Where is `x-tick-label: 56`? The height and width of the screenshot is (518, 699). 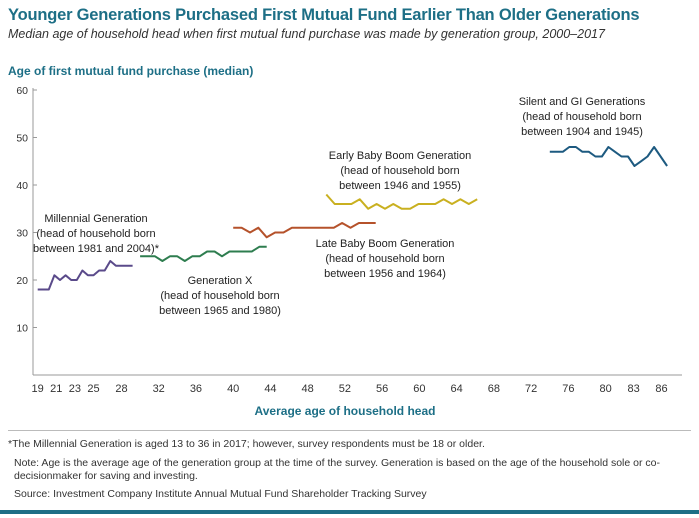
x-tick-label: 56 is located at coordinates (382, 389).